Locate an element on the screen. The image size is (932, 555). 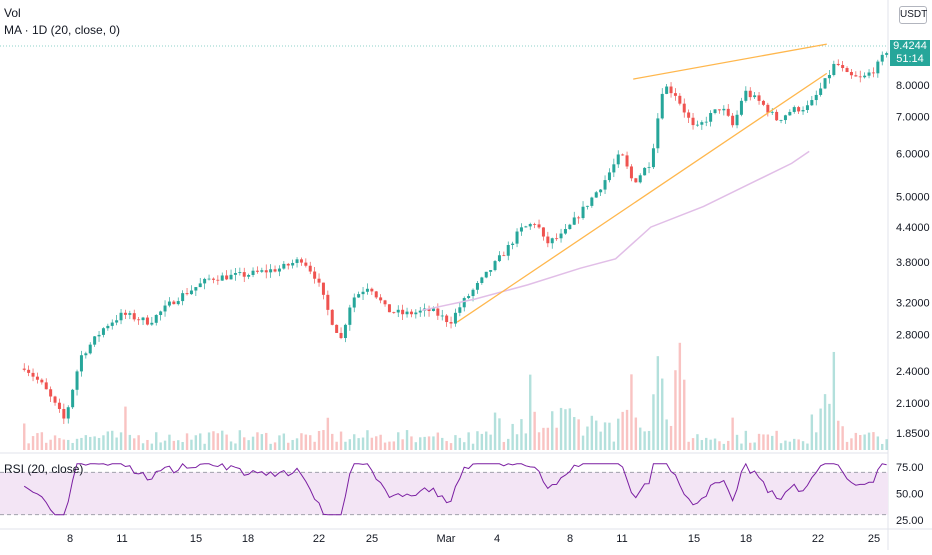
time-tick-label: 11 is located at coordinates (121, 539).